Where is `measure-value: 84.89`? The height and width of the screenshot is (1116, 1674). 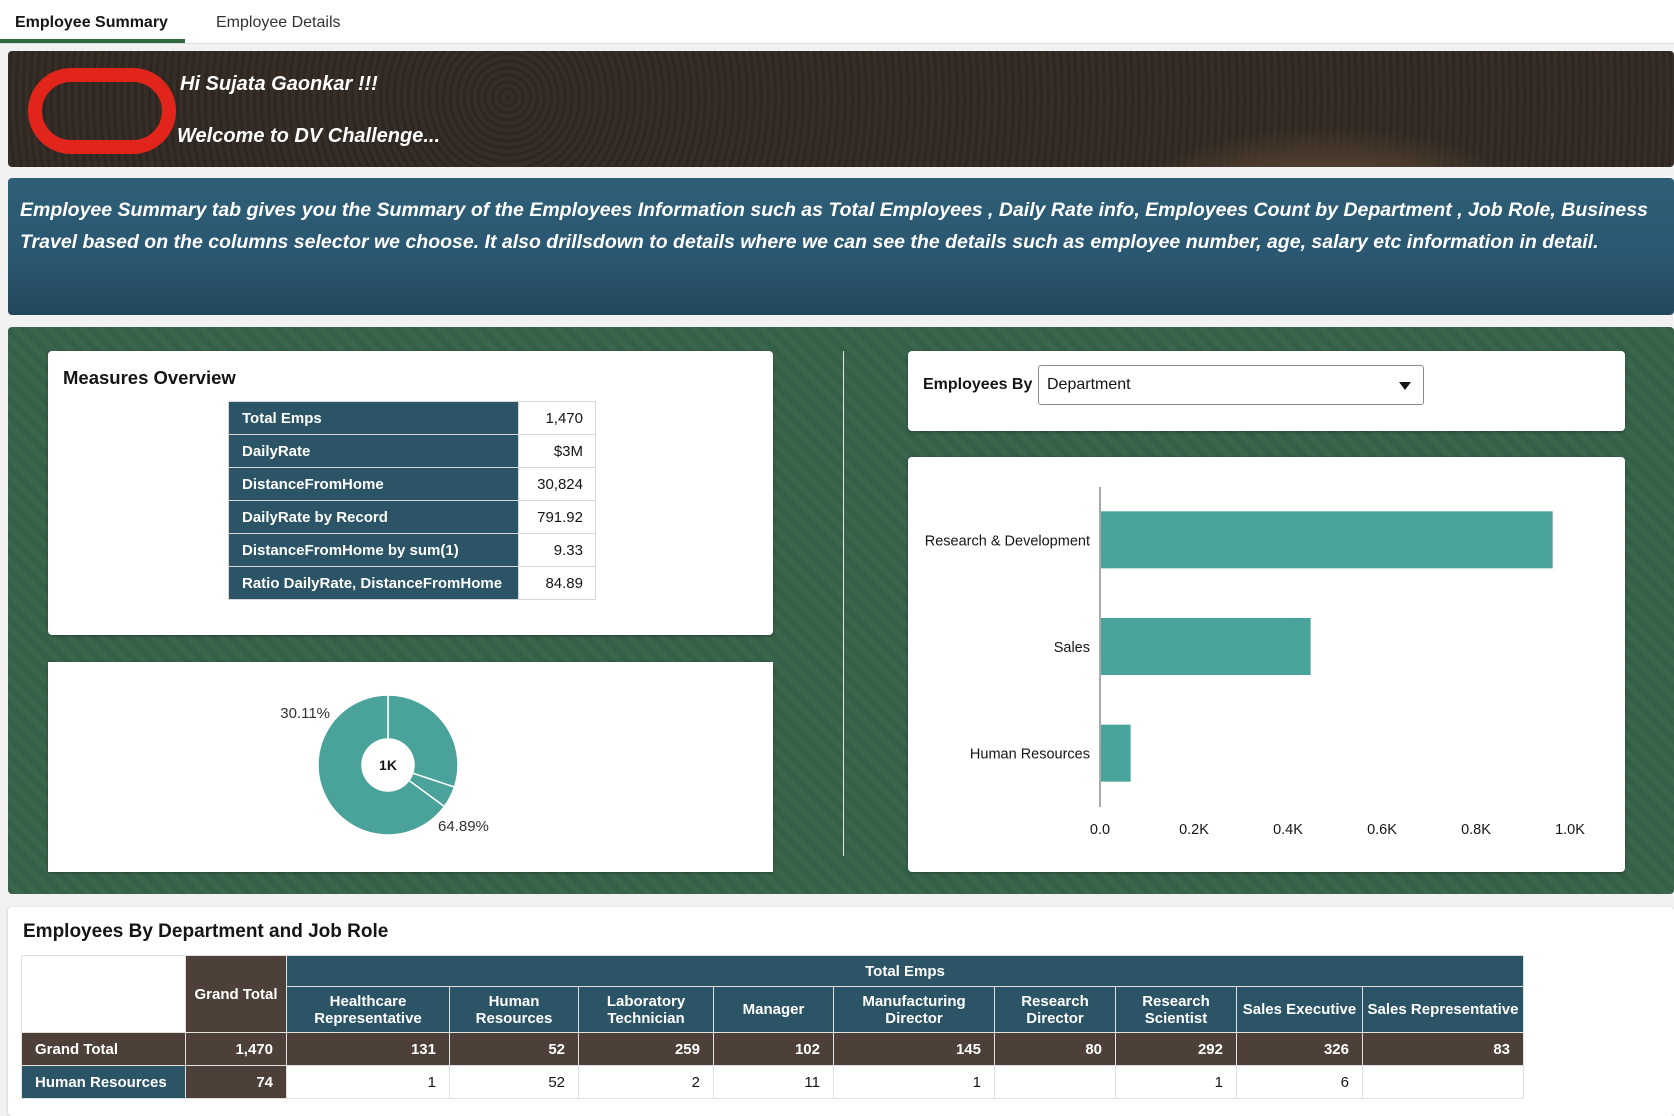 measure-value: 84.89 is located at coordinates (557, 583).